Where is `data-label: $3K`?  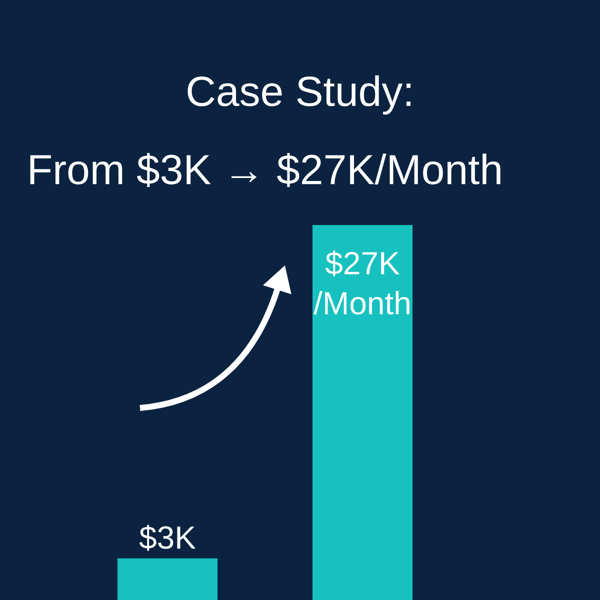
data-label: $3K is located at coordinates (167, 537).